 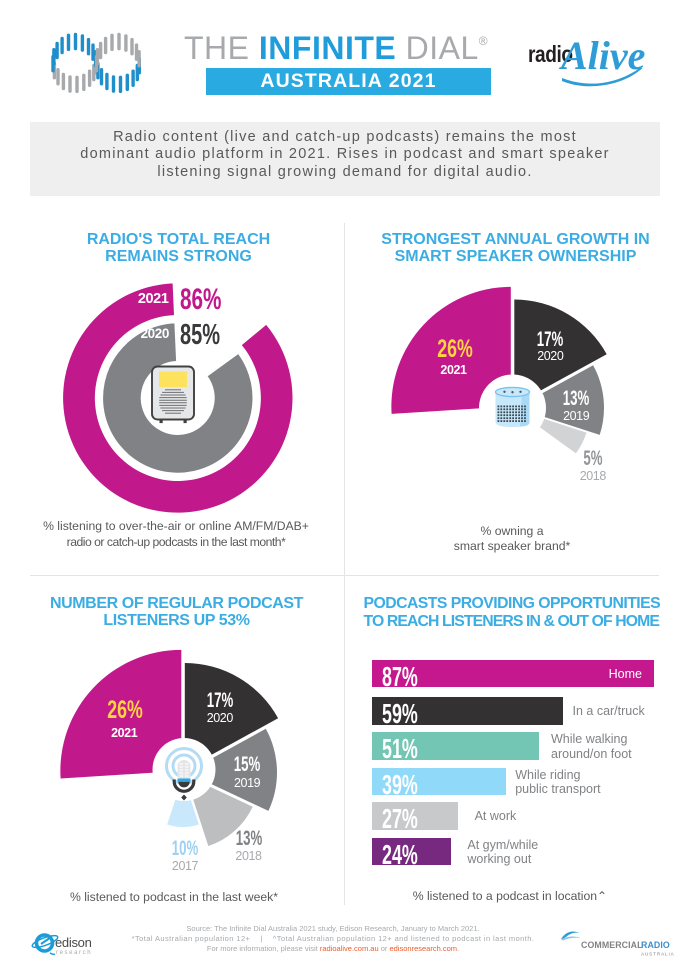 I want to click on svg-text: AUSTRALIA, so click(x=658, y=954).